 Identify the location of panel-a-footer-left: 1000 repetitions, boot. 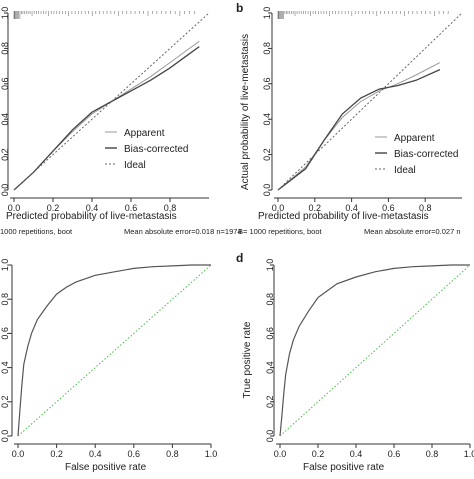
(36, 231).